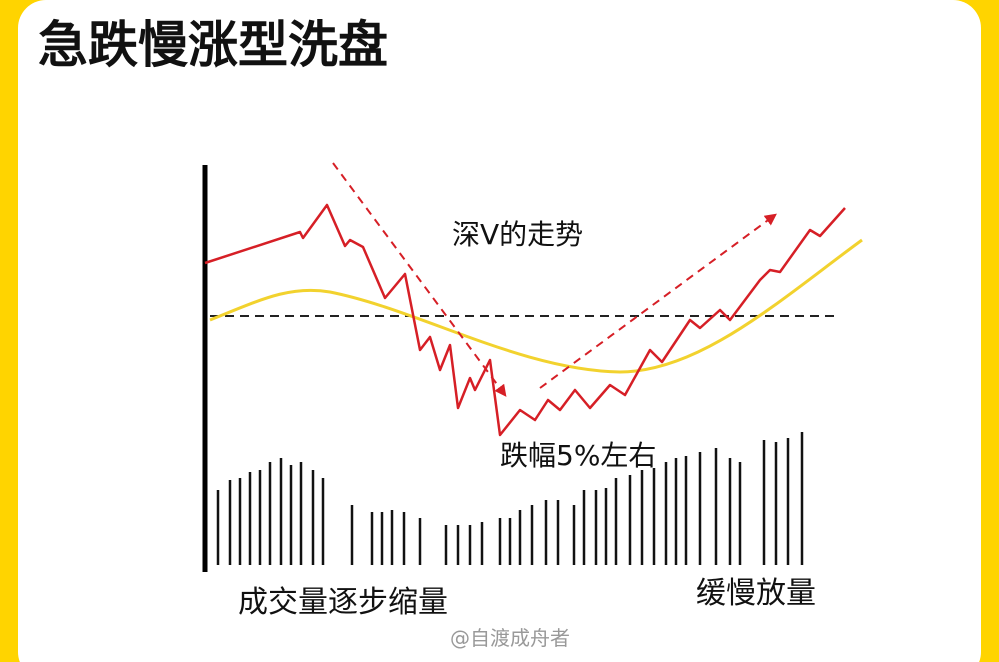 The height and width of the screenshot is (662, 999). Describe the element at coordinates (658, 301) in the screenshot. I see `up-arrow` at that location.